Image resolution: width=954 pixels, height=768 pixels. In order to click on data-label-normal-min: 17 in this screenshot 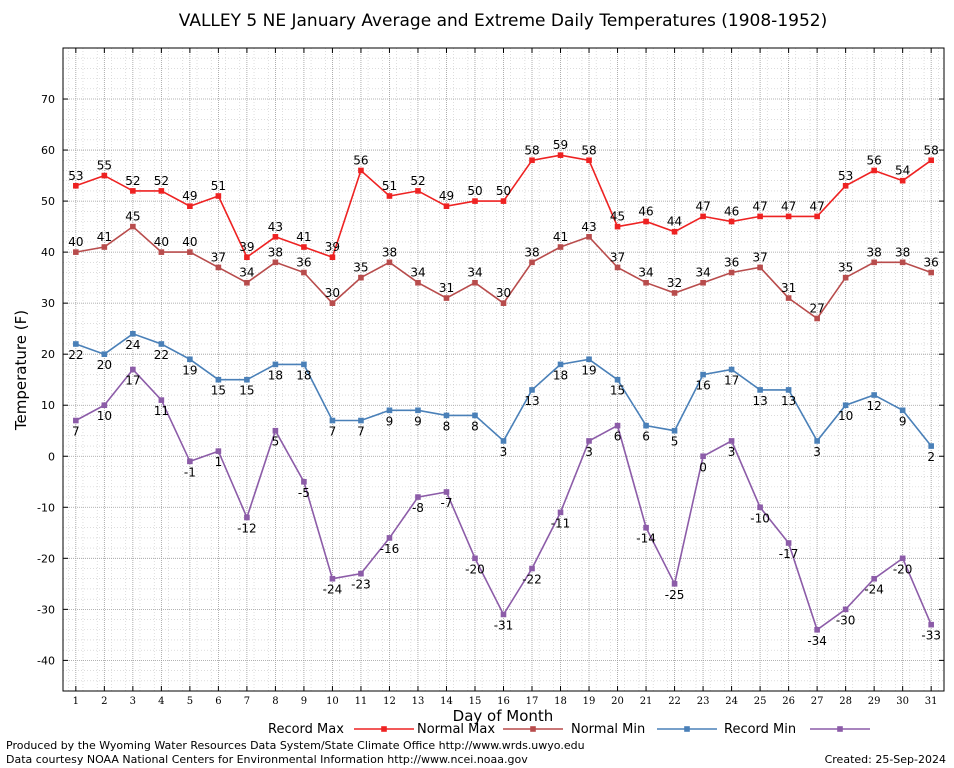, I will do `click(731, 381)`.